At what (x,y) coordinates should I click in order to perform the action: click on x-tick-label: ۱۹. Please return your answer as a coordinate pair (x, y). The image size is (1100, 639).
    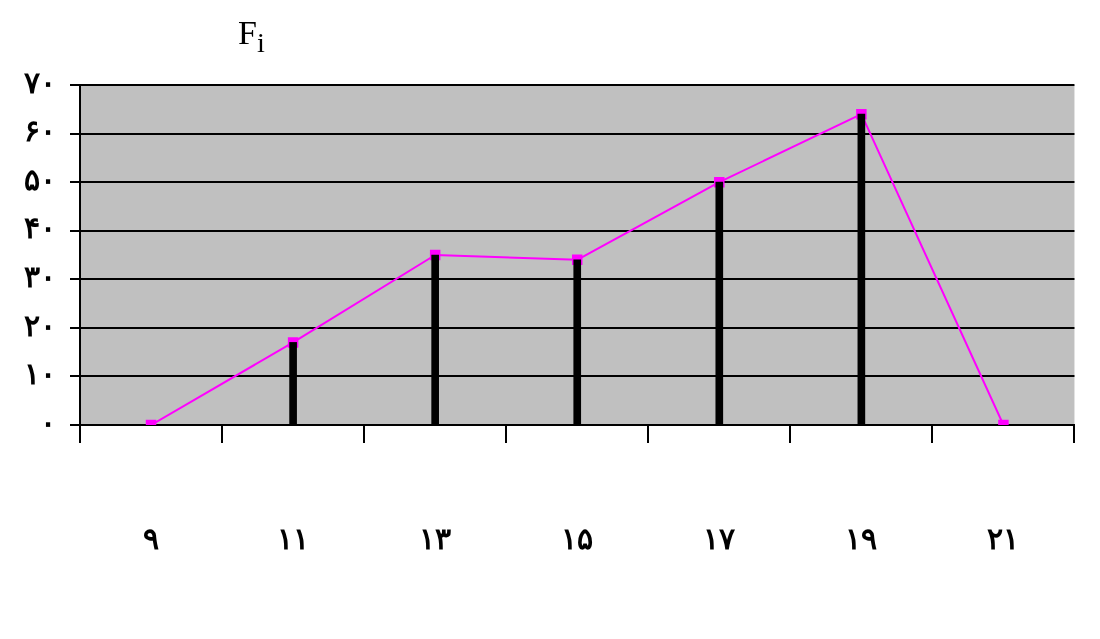
    Looking at the image, I should click on (861, 538).